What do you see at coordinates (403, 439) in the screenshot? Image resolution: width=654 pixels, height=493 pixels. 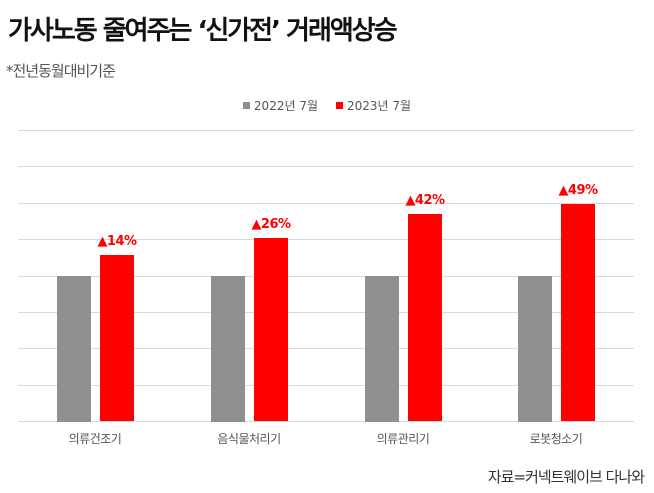 I see `category-label: 의류관리기` at bounding box center [403, 439].